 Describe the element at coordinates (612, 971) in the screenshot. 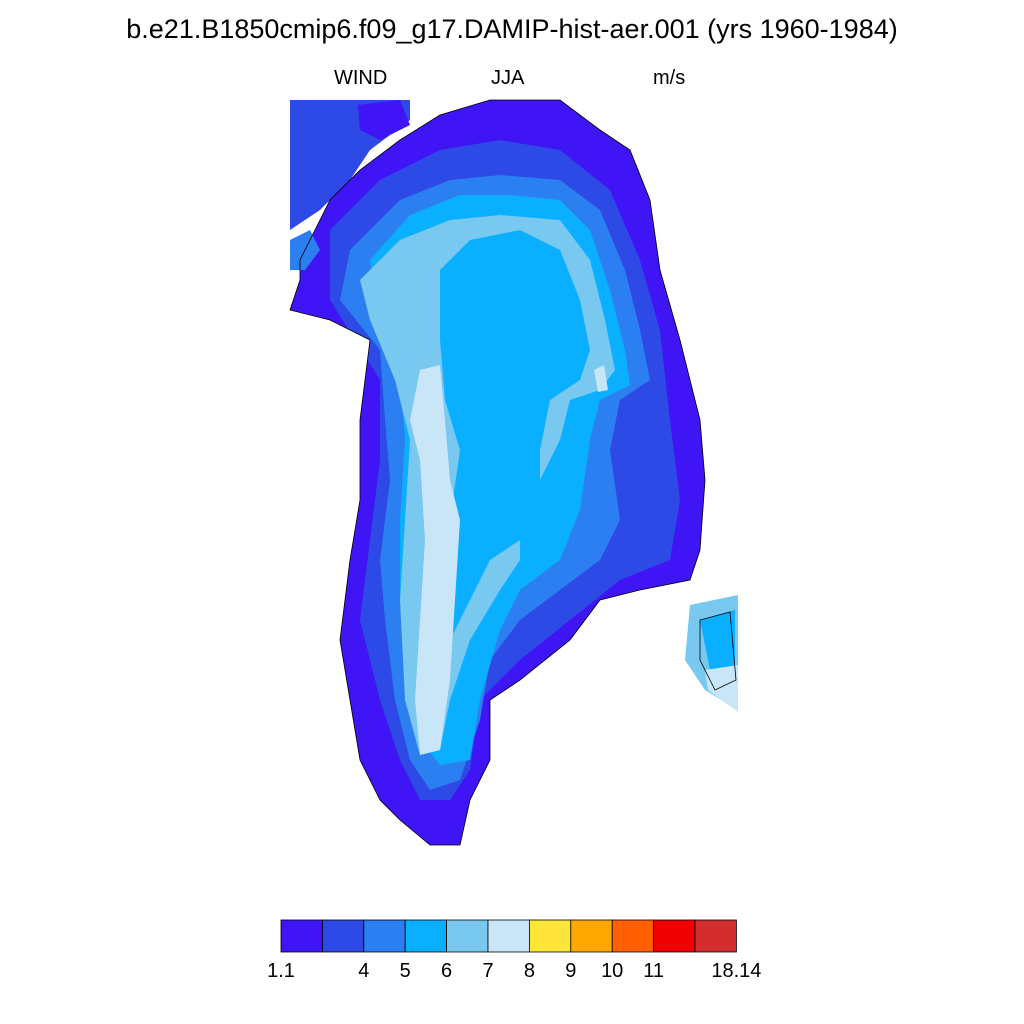

I see `colorbar-tick-label: 10` at that location.